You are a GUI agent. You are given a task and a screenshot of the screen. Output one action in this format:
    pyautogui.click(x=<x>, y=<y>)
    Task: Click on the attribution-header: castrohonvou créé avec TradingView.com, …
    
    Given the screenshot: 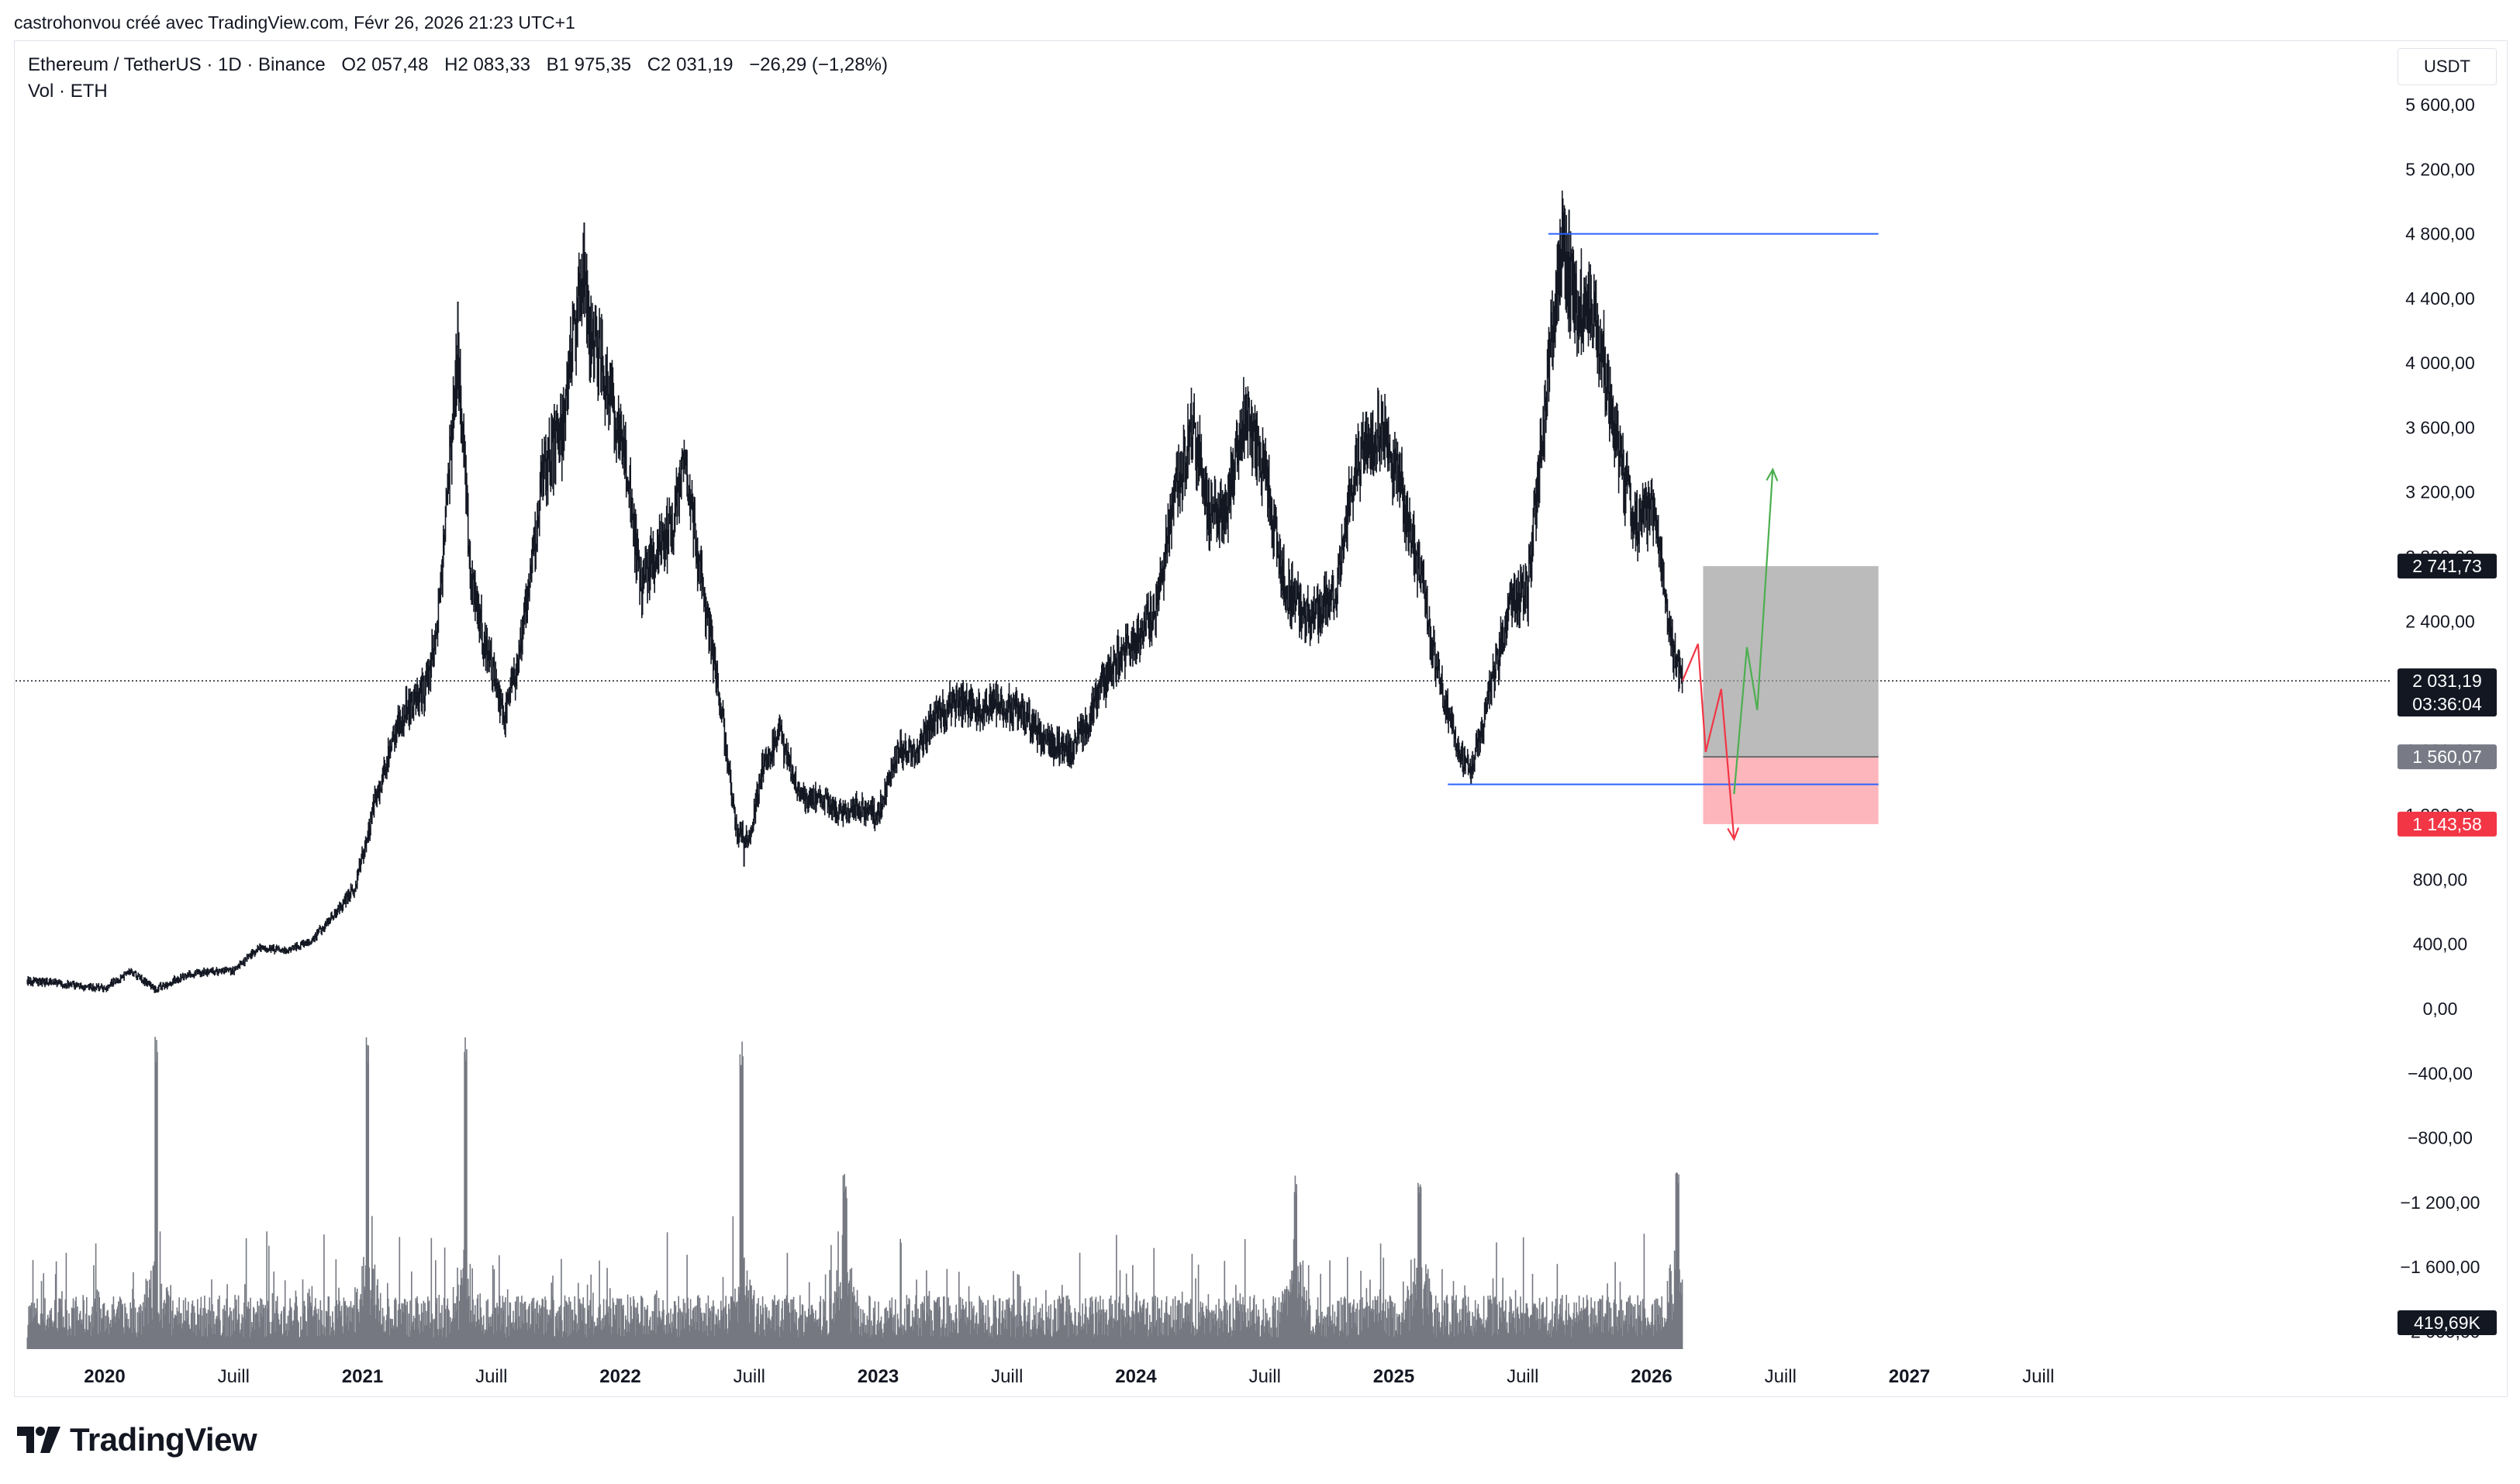 What is the action you would take?
    pyautogui.click(x=294, y=22)
    